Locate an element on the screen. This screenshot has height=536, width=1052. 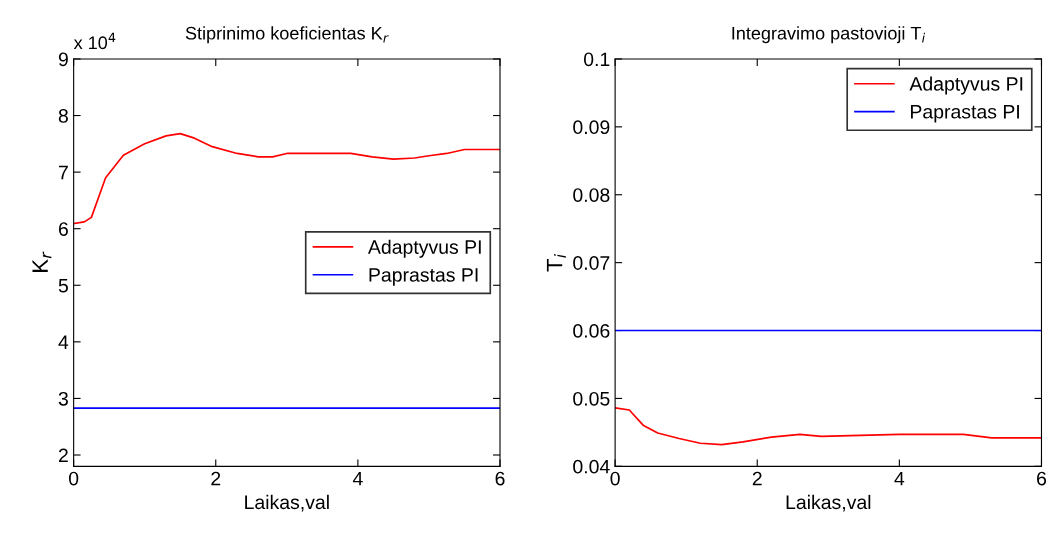
y-tick-label: 2 is located at coordinates (63, 455).